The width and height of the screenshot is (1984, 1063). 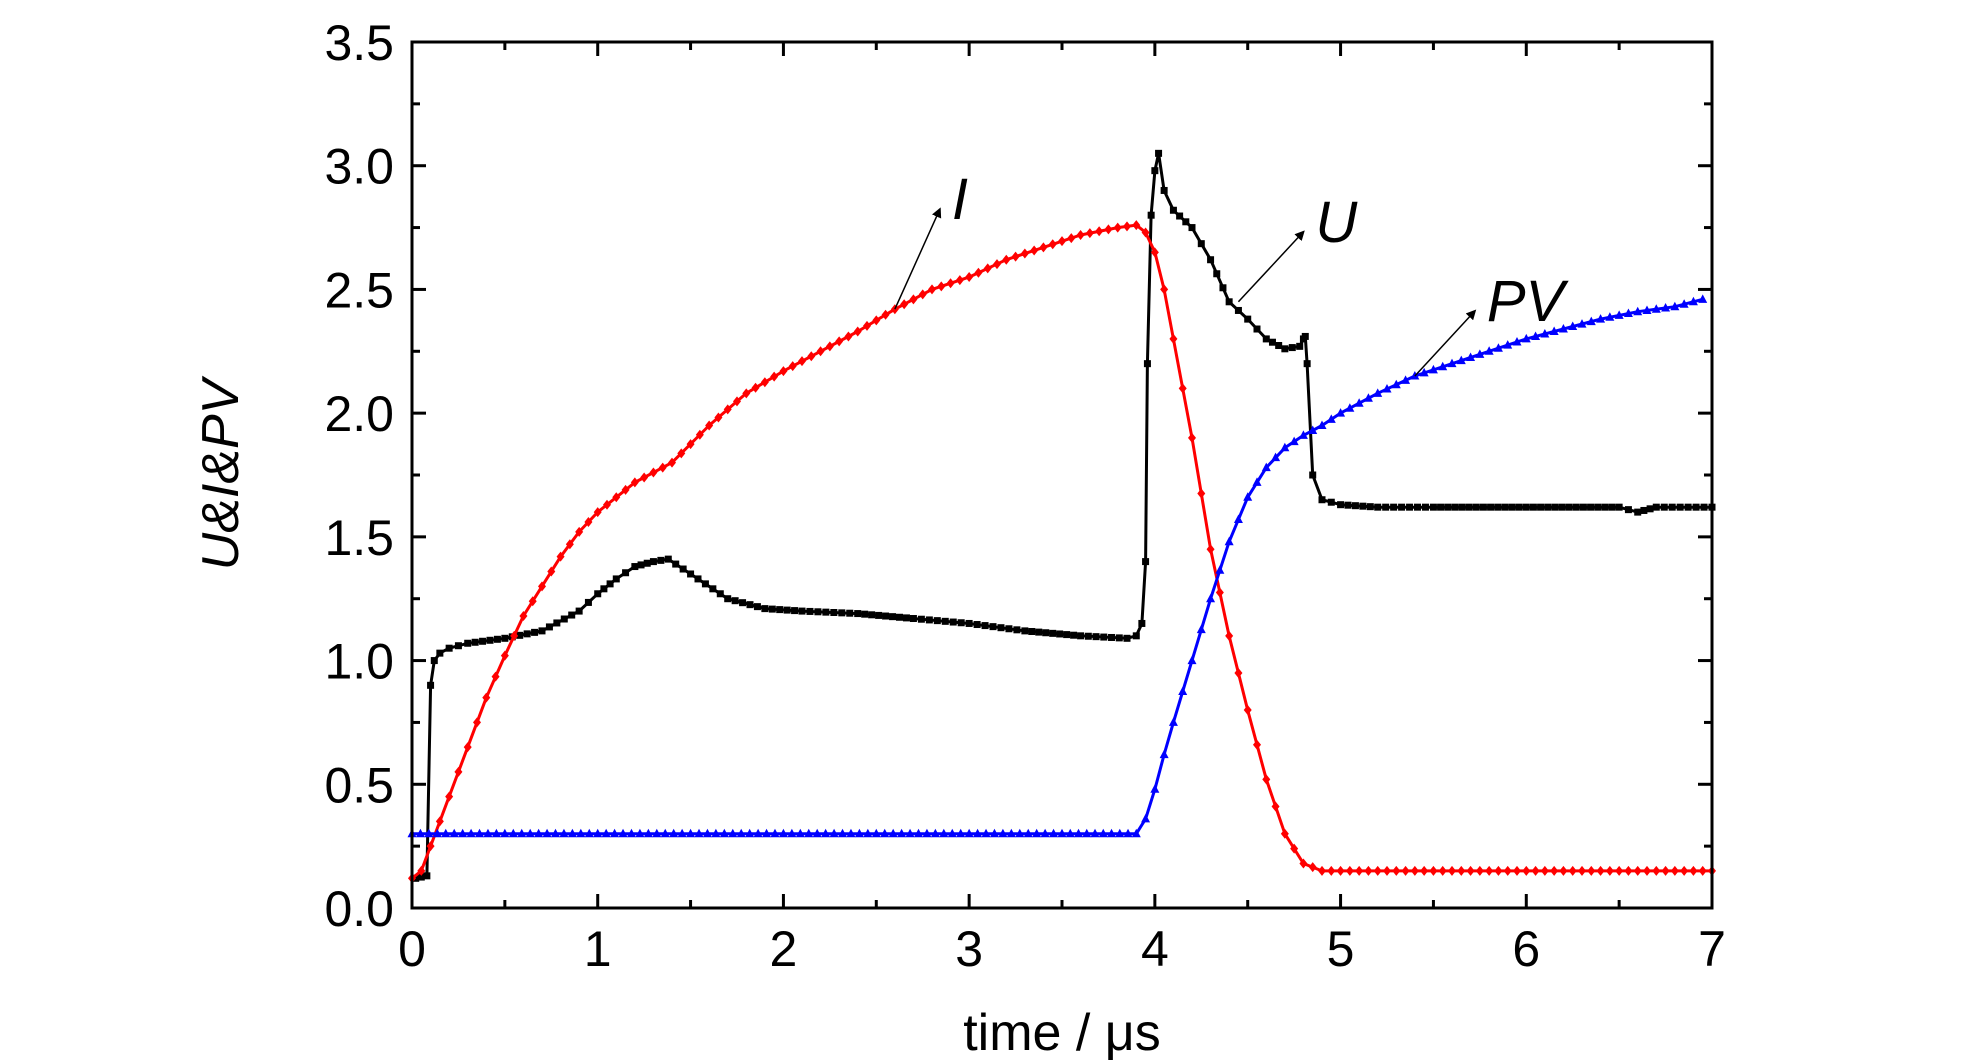 What do you see at coordinates (598, 949) in the screenshot?
I see `x-tick-label: 1` at bounding box center [598, 949].